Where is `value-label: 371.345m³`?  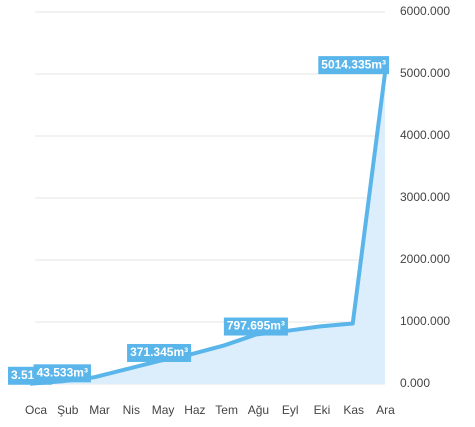 value-label: 371.345m³ is located at coordinates (159, 352).